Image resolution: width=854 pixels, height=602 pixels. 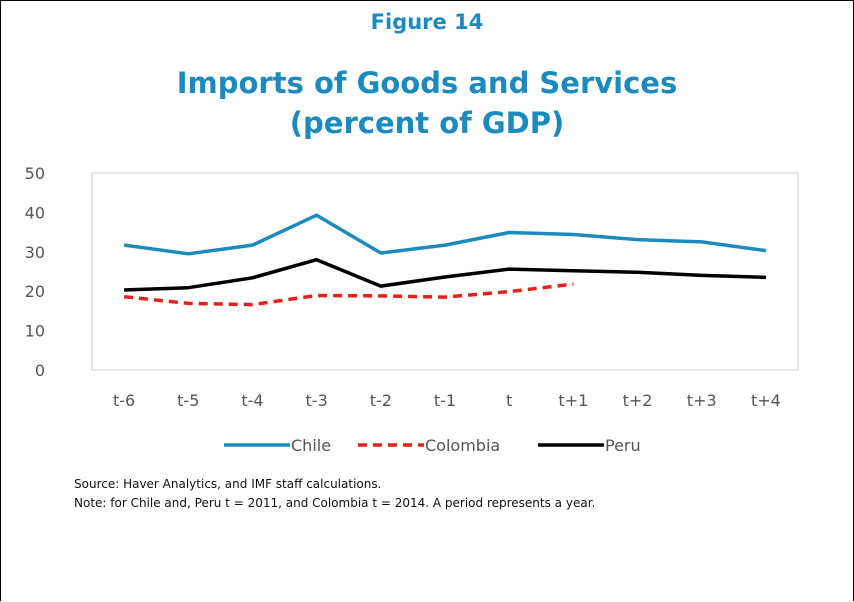 I want to click on x-tick-label: t-6, so click(x=124, y=400).